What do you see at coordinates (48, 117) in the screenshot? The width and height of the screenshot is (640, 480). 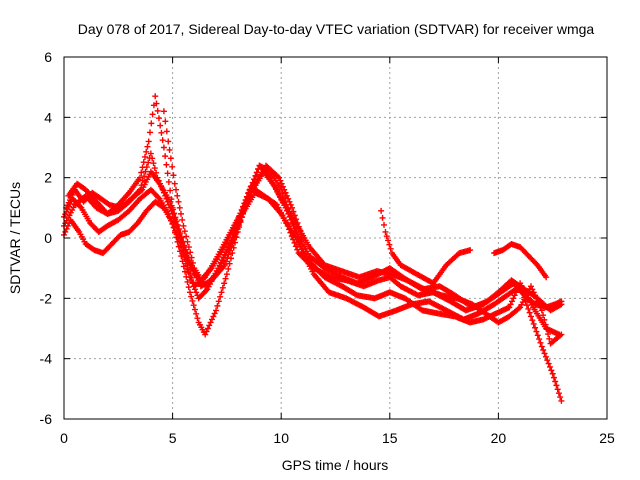 I see `y-tick-label: 4` at bounding box center [48, 117].